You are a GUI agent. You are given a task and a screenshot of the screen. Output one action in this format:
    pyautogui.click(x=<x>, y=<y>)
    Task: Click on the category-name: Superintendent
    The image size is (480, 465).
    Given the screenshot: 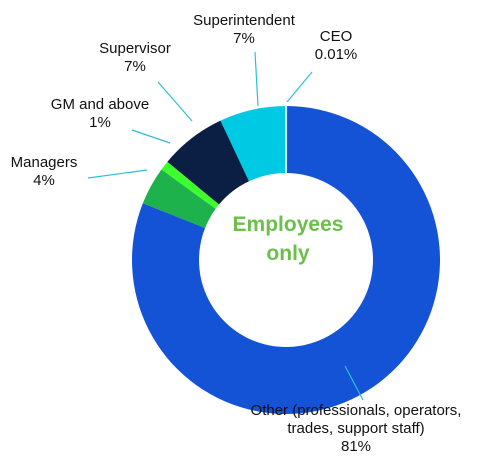 What is the action you would take?
    pyautogui.click(x=244, y=20)
    